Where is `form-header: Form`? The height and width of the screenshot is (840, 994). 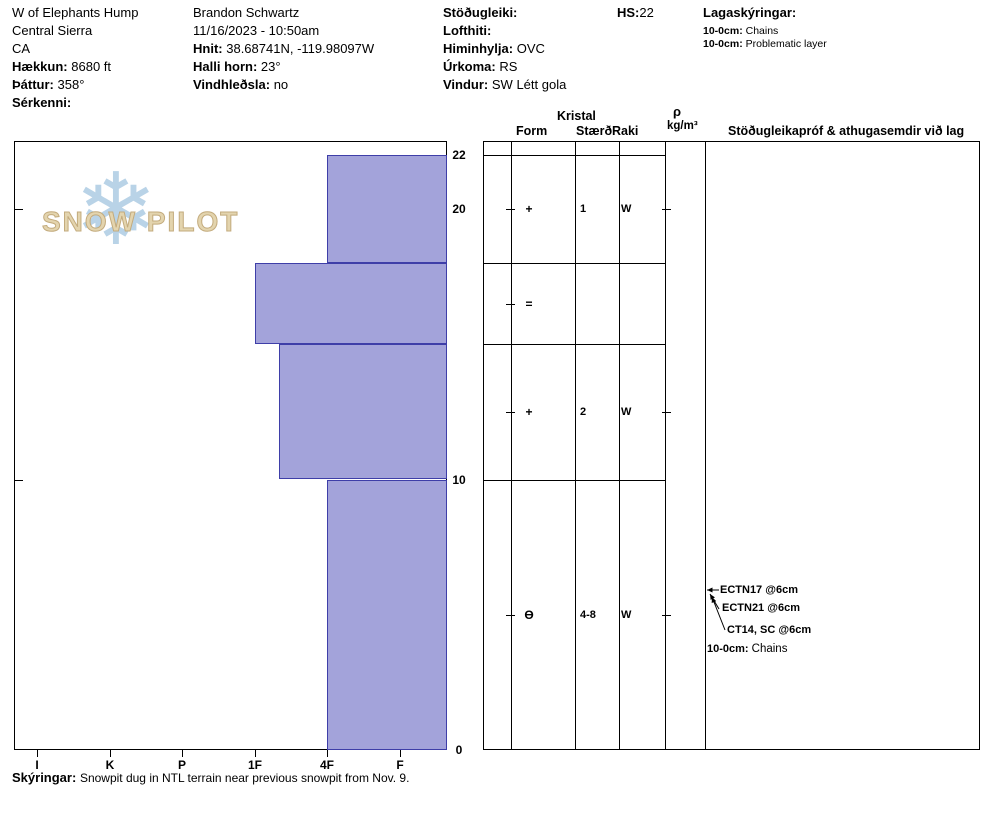 form-header: Form is located at coordinates (532, 131).